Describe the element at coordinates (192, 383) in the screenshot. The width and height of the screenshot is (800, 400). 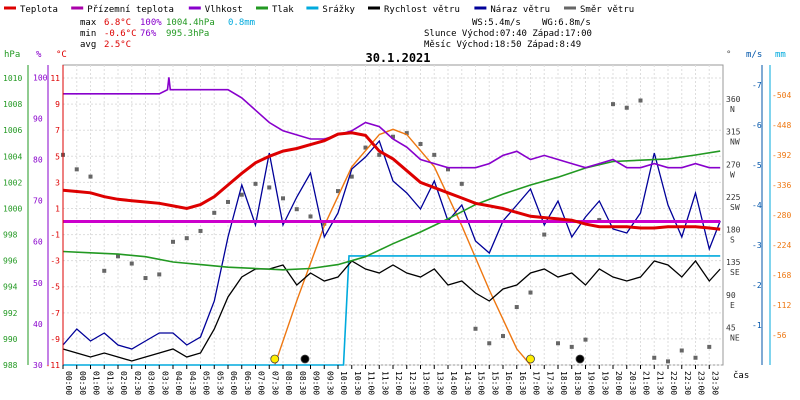
I see `x-tick-label-9: 04:30` at that location.